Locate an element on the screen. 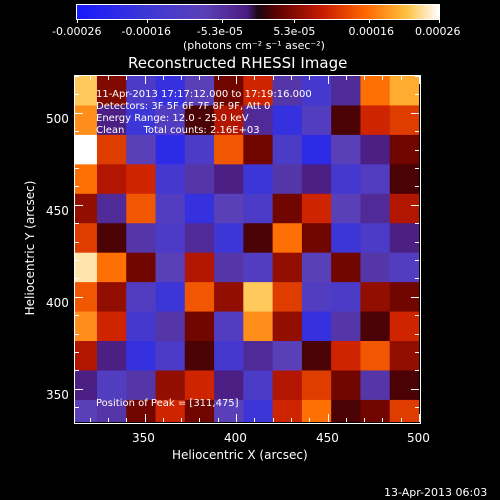 The width and height of the screenshot is (500, 500). footer-timestamp: 13-Apr-2013 06:03 is located at coordinates (436, 492).